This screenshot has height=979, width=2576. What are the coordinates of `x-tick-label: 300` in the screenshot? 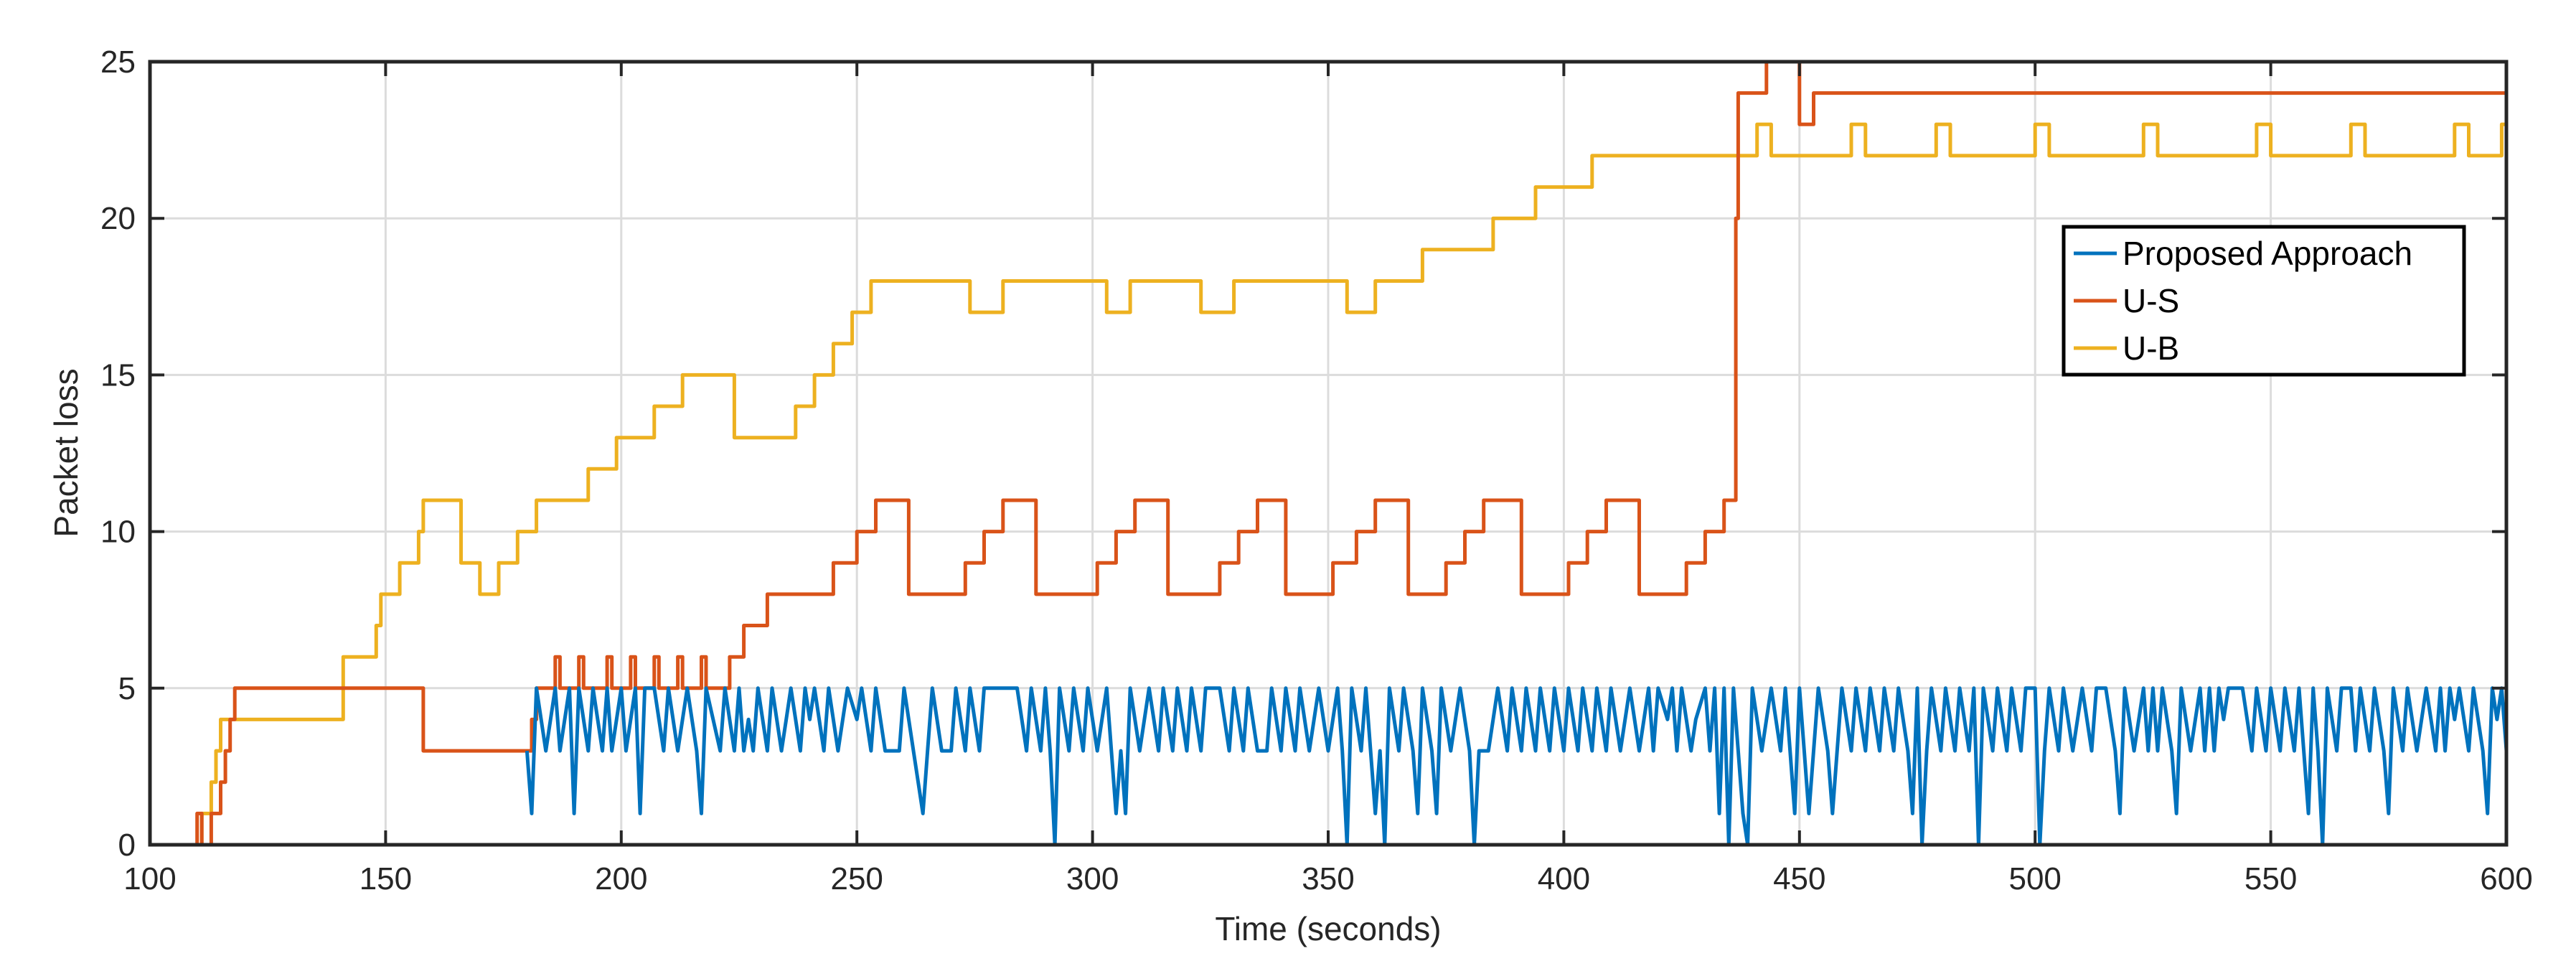 It's located at (1092, 879).